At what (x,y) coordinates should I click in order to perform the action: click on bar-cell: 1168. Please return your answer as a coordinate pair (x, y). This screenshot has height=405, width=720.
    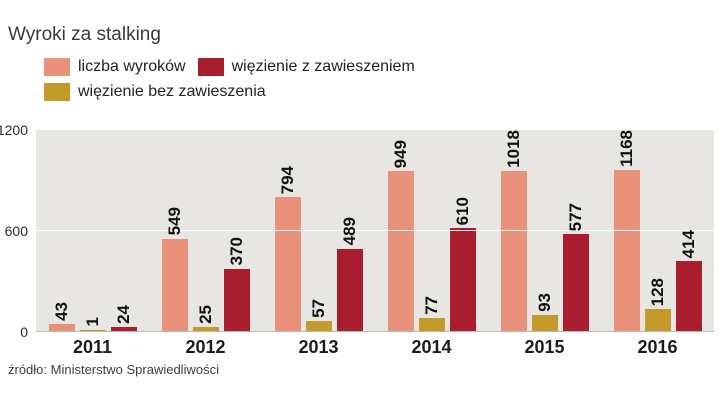
    Looking at the image, I should click on (626, 230).